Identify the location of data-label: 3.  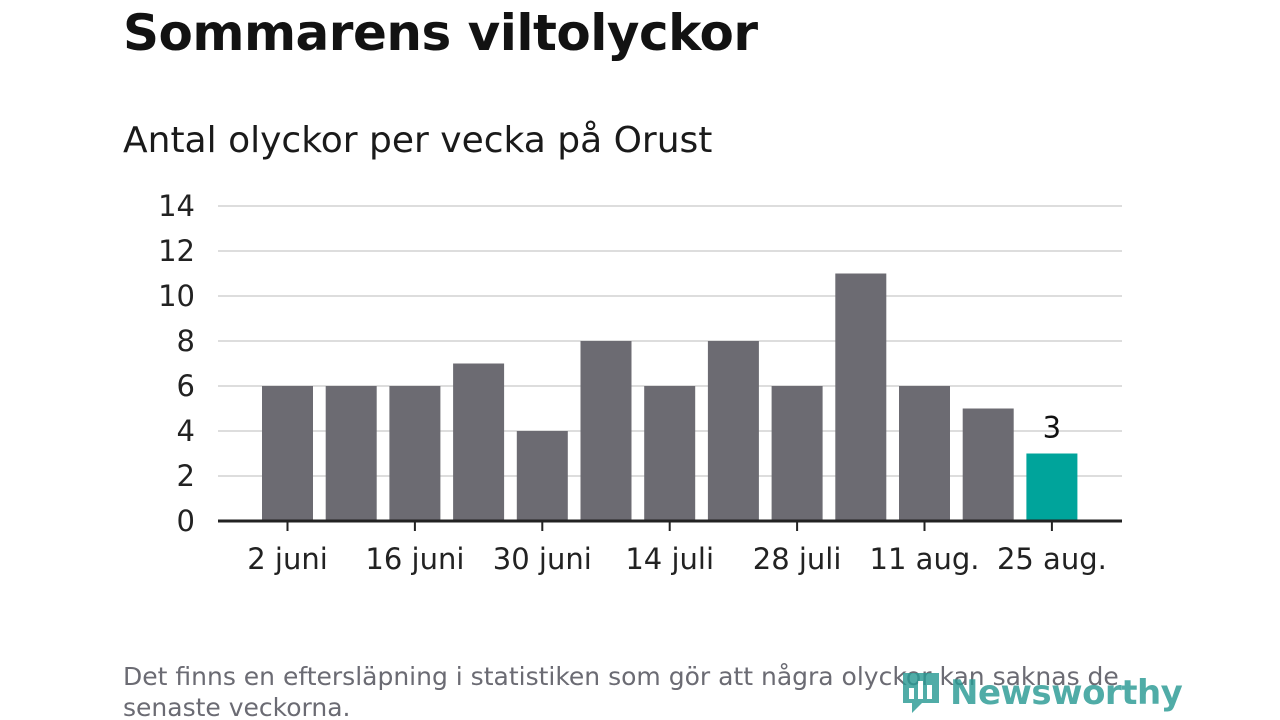
(1052, 428).